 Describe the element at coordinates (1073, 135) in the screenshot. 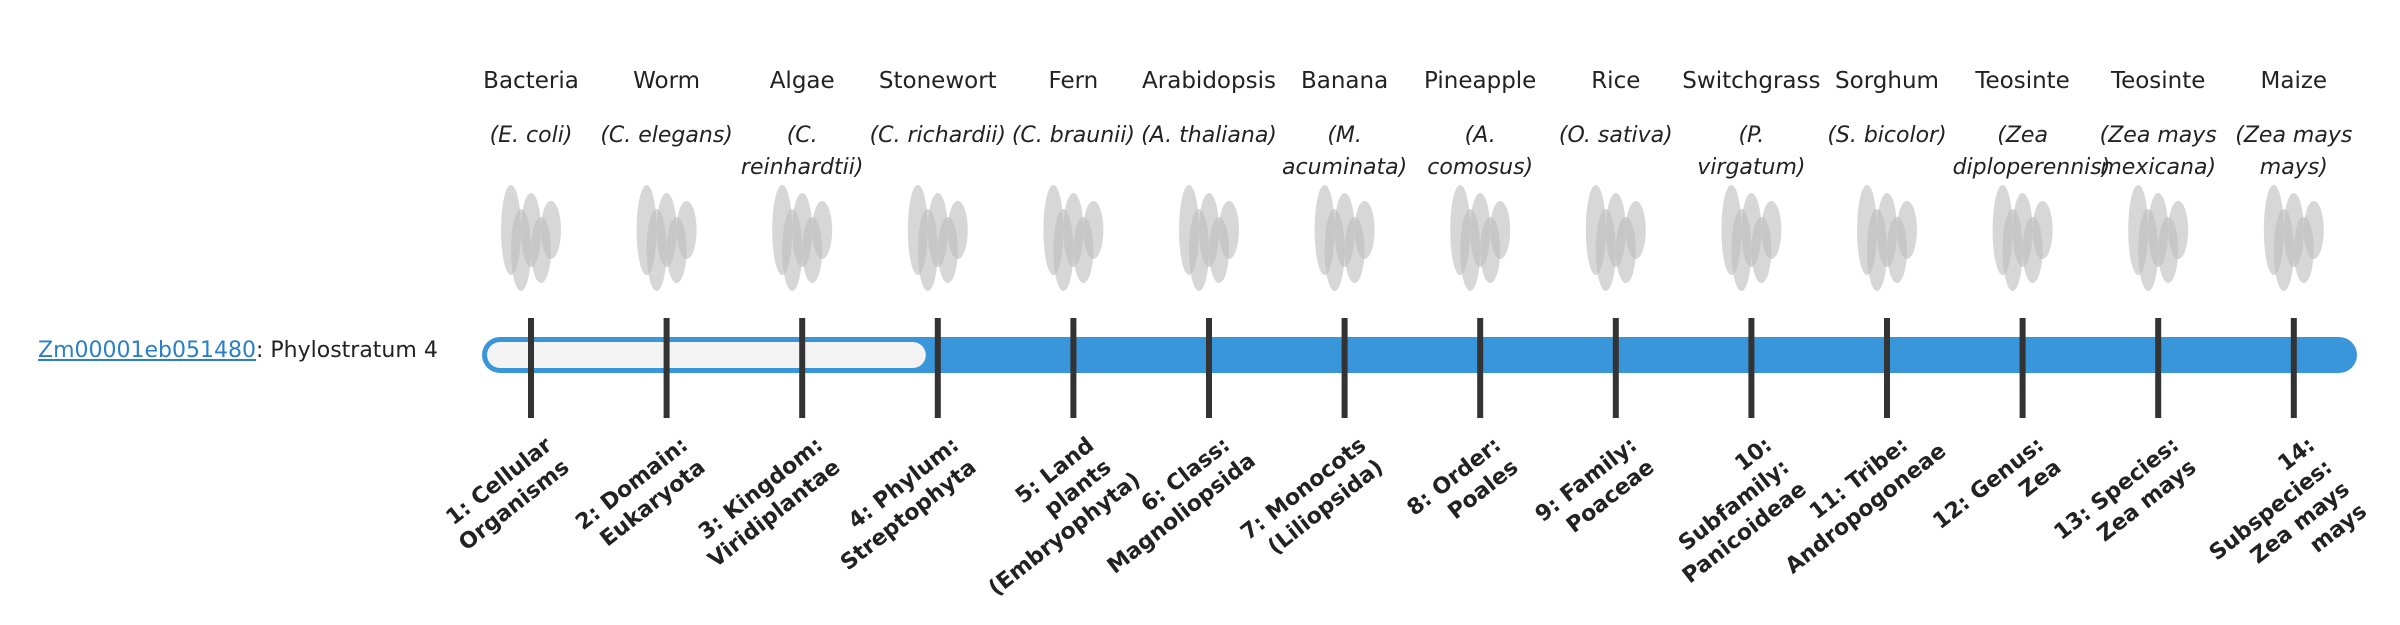

I see `species-name: (C. braunii)` at that location.